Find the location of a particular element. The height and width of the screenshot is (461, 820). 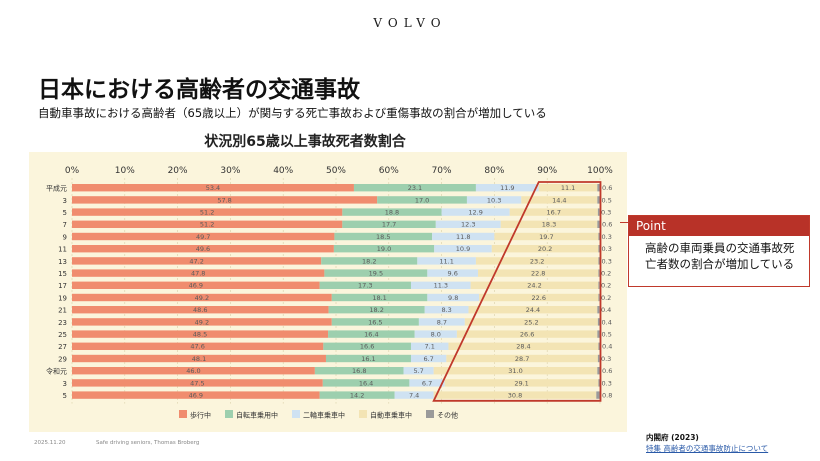

data-label: 6.7 is located at coordinates (428, 359).